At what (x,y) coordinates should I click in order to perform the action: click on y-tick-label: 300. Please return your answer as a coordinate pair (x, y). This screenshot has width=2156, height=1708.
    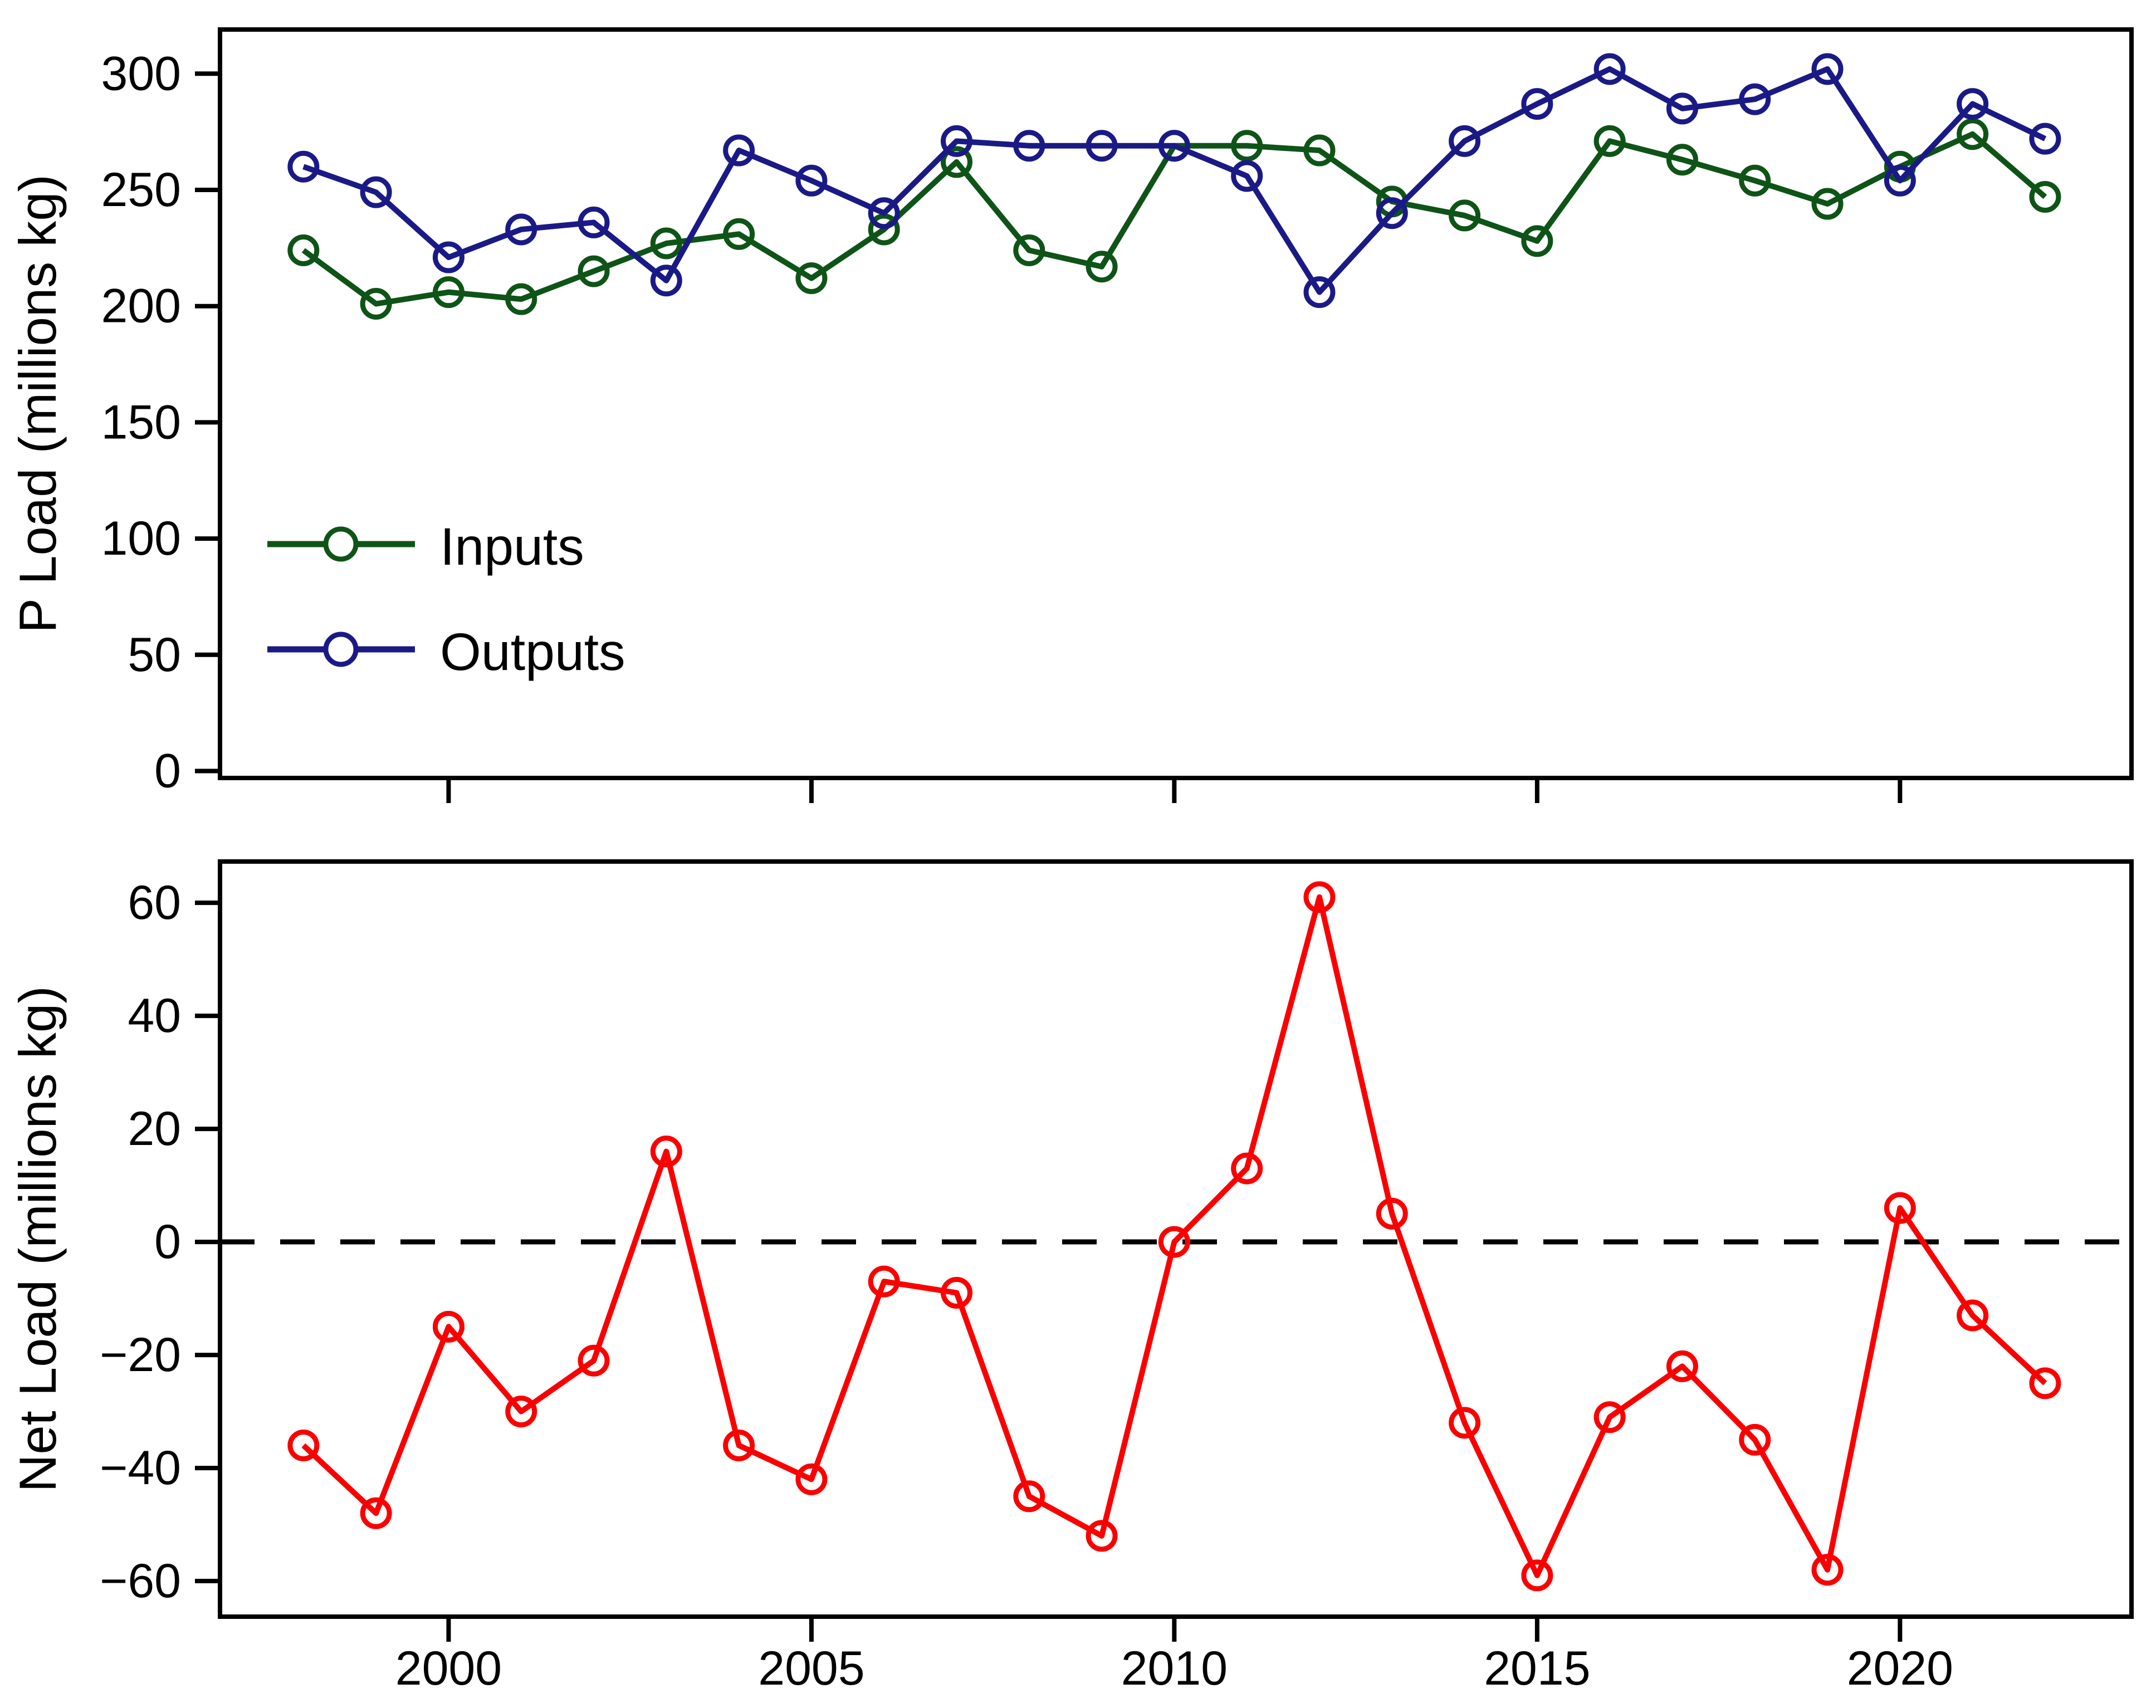
    Looking at the image, I should click on (141, 73).